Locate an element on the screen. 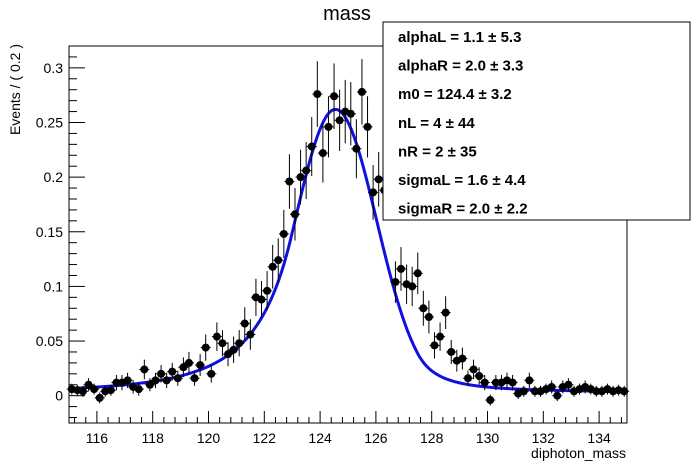  y-tick-label: 0.25 is located at coordinates (49, 122).